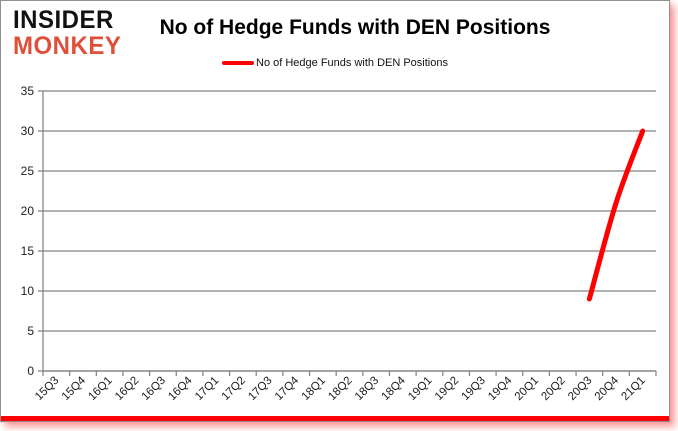 This screenshot has height=431, width=678. What do you see at coordinates (633, 389) in the screenshot?
I see `x-tick-label: 21Q1` at bounding box center [633, 389].